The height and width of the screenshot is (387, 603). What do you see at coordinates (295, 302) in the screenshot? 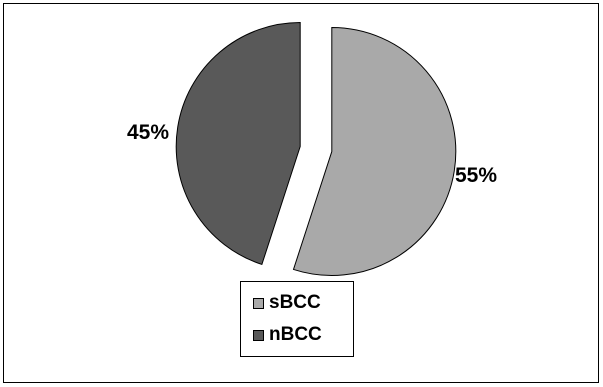
I see `legend-label-sbcc: sBCC` at bounding box center [295, 302].